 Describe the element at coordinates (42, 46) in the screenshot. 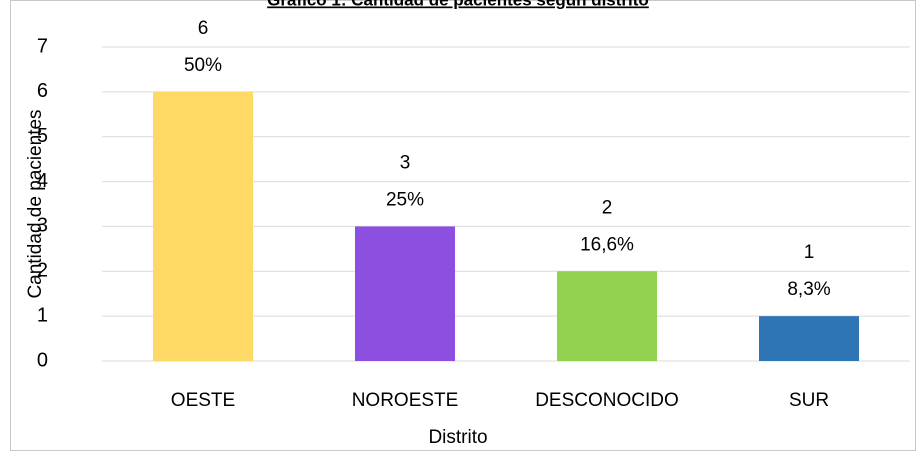

I see `y-tick-label: 7` at that location.